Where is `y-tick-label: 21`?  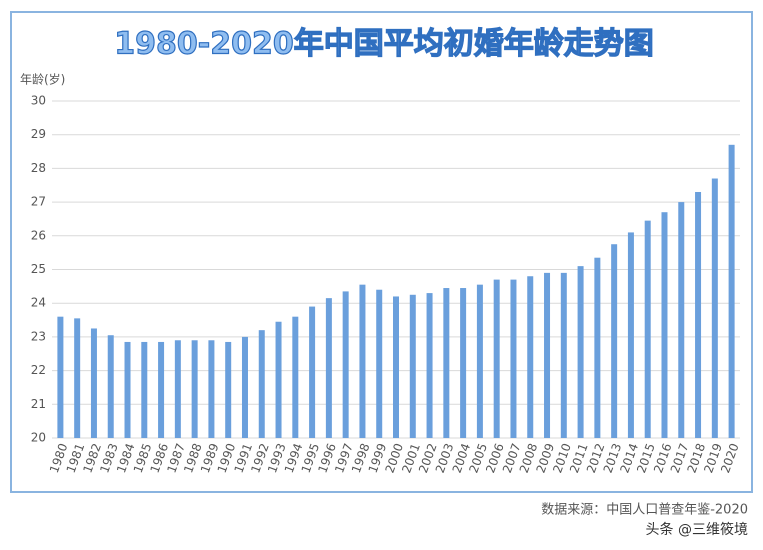
y-tick-label: 21 is located at coordinates (38, 404).